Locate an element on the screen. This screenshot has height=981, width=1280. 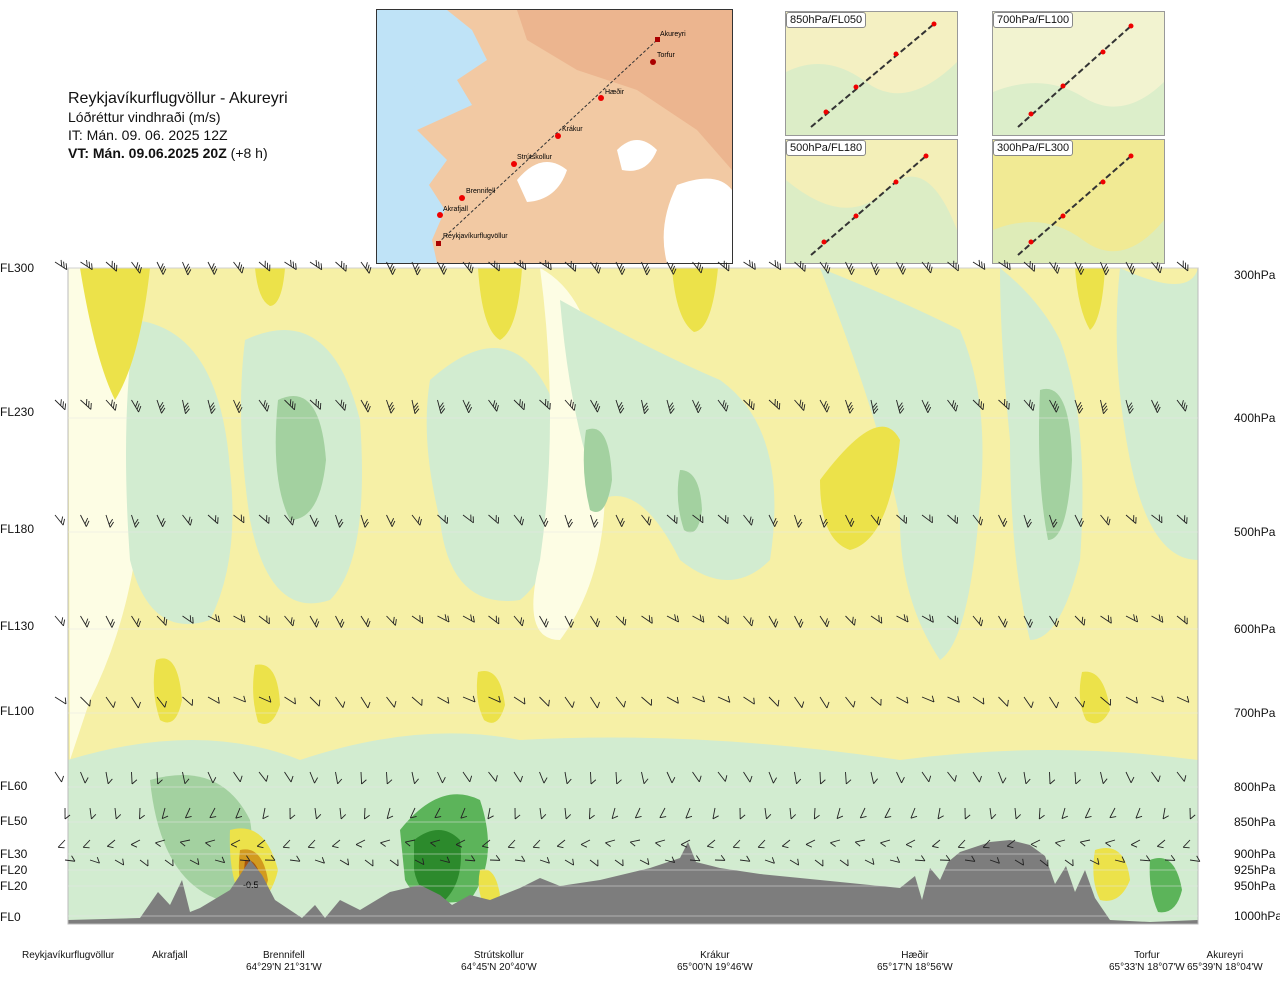
waypoint-name: Akureyri is located at coordinates (1225, 955).